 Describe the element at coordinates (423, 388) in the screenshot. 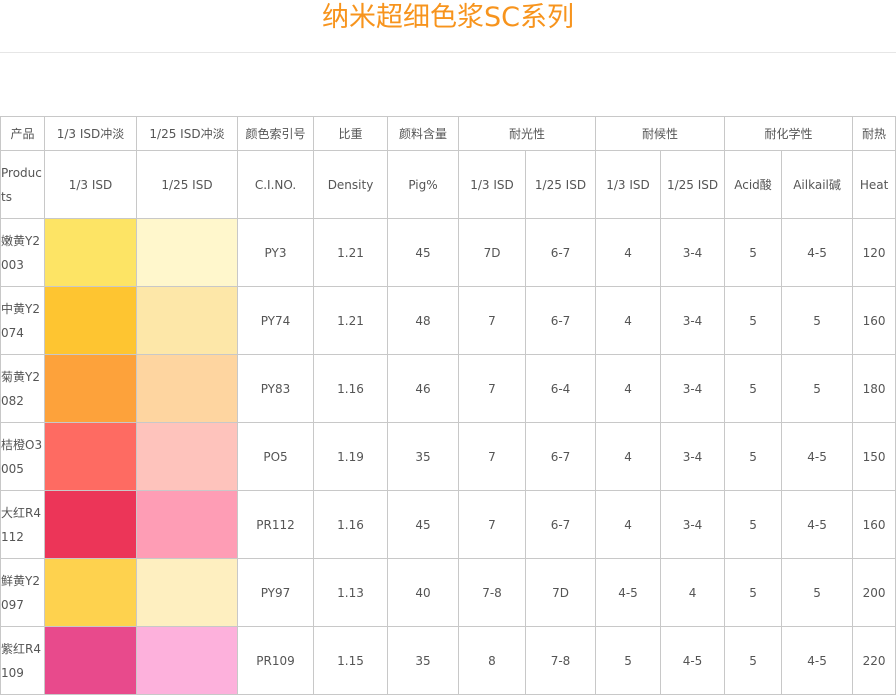

I see `data-cell: 46` at that location.